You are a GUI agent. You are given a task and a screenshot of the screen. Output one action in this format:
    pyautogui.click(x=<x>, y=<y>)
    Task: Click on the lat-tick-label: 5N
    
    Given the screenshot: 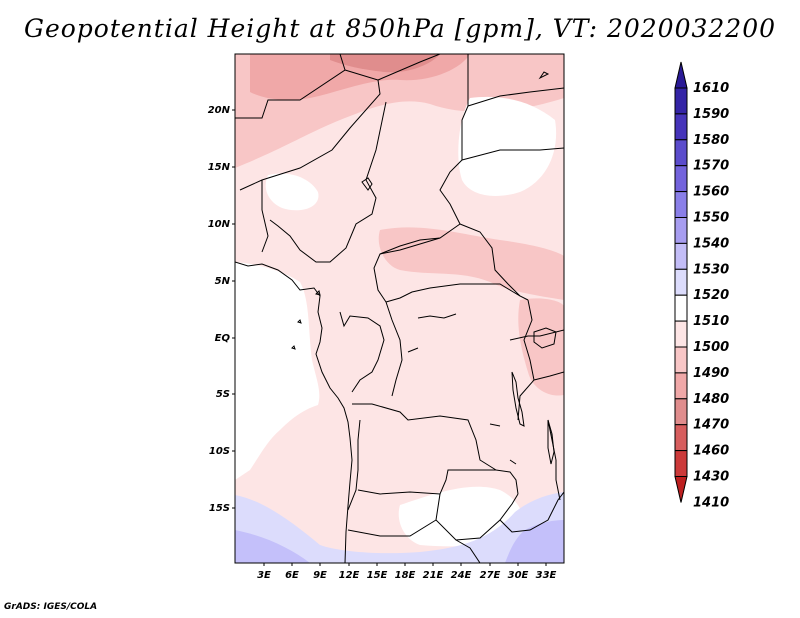 What is the action you would take?
    pyautogui.click(x=223, y=281)
    